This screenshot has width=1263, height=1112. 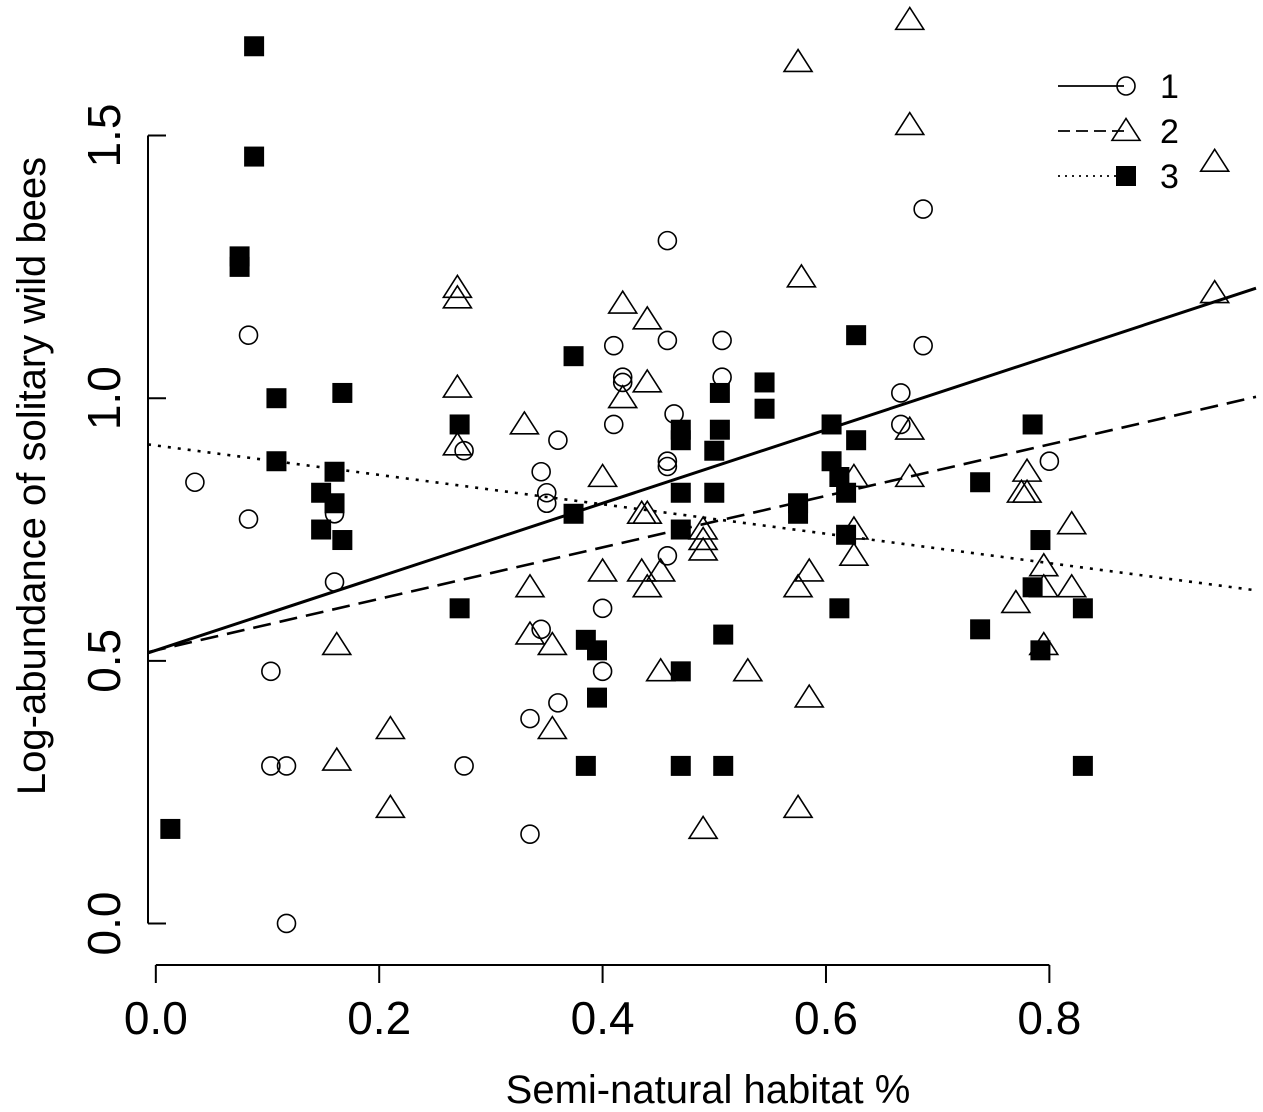 I want to click on x-tick-label: 0.6, so click(x=826, y=1018).